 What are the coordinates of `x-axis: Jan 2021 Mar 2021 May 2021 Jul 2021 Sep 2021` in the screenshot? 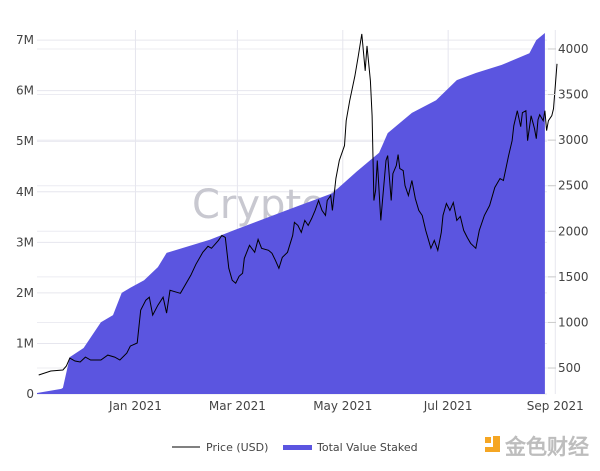 It's located at (346, 406).